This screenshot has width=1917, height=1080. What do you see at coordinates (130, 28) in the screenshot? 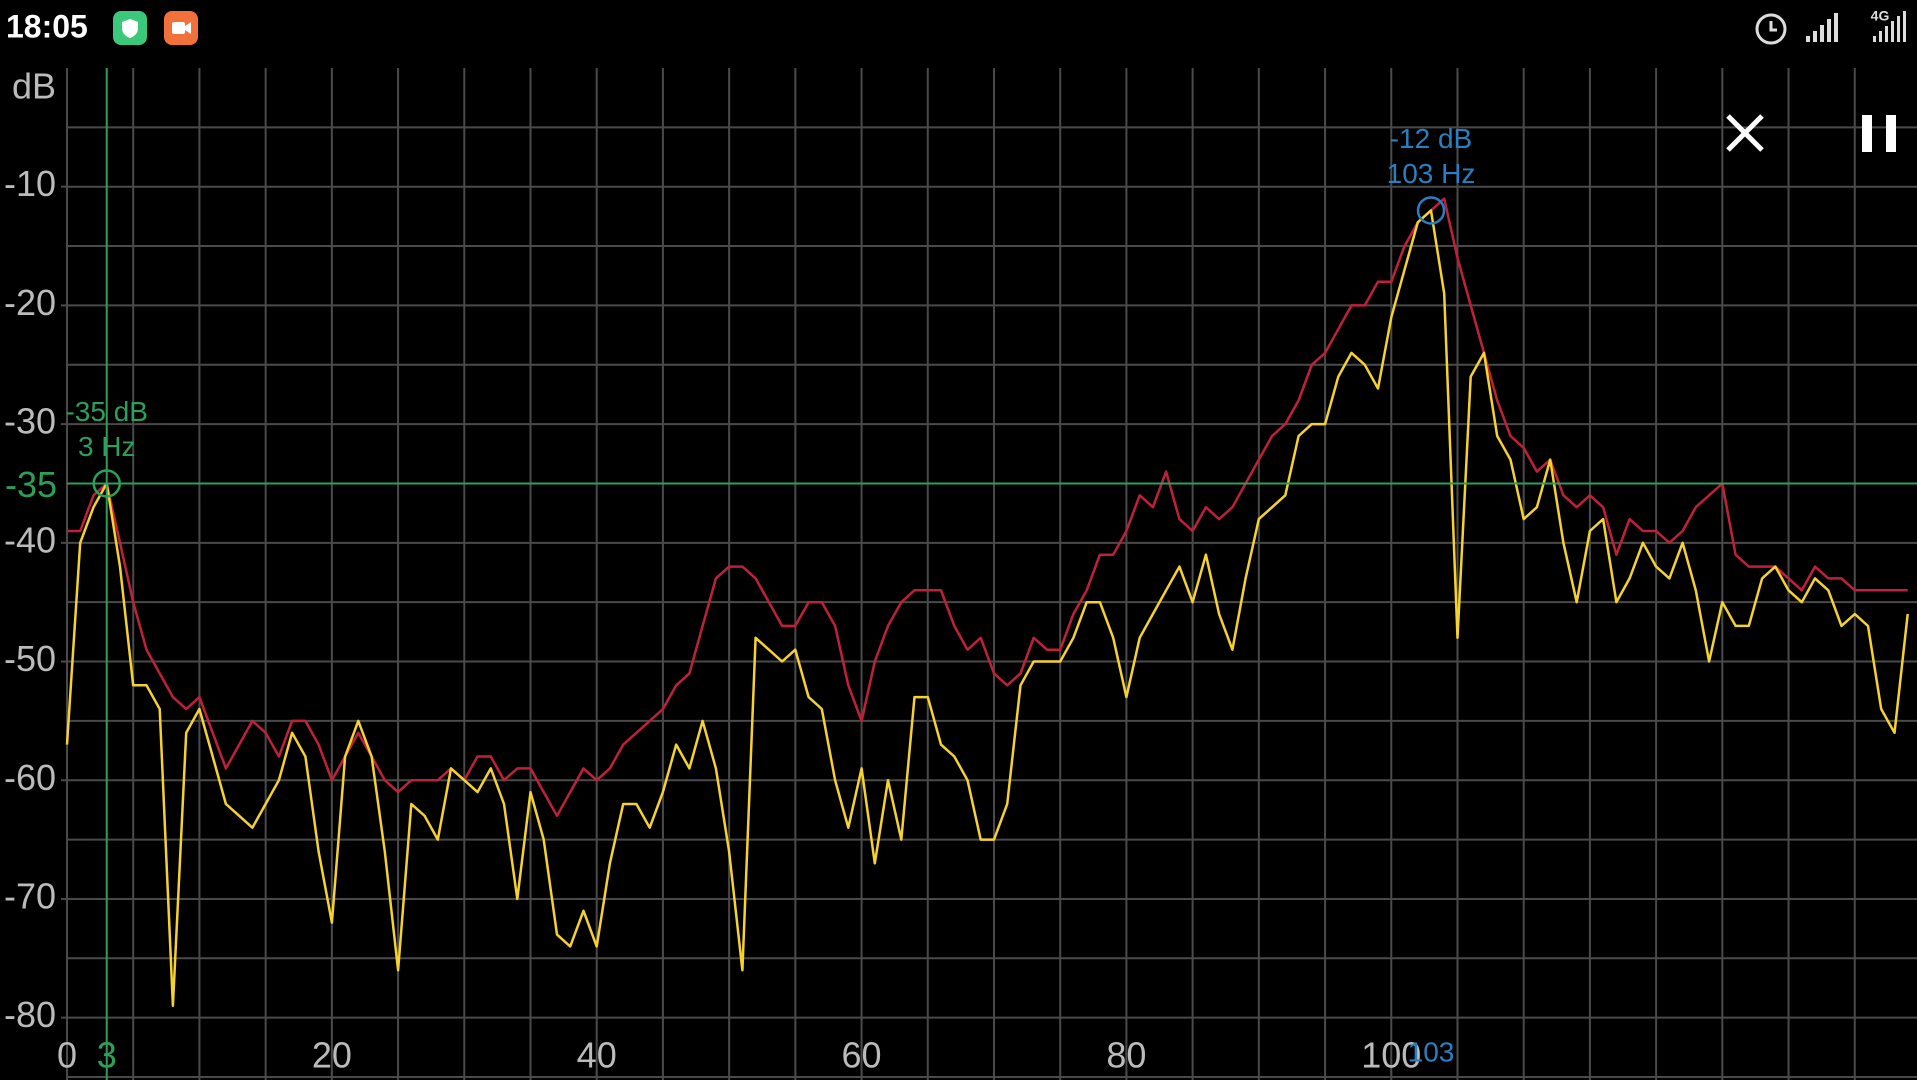
I see `shield-icon` at bounding box center [130, 28].